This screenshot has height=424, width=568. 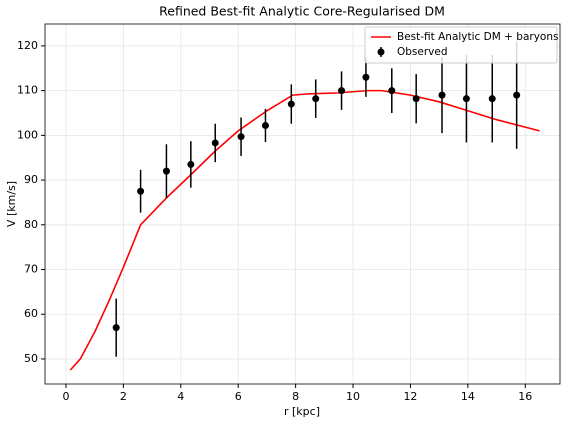 I want to click on x-tick-label: 2, so click(x=123, y=396).